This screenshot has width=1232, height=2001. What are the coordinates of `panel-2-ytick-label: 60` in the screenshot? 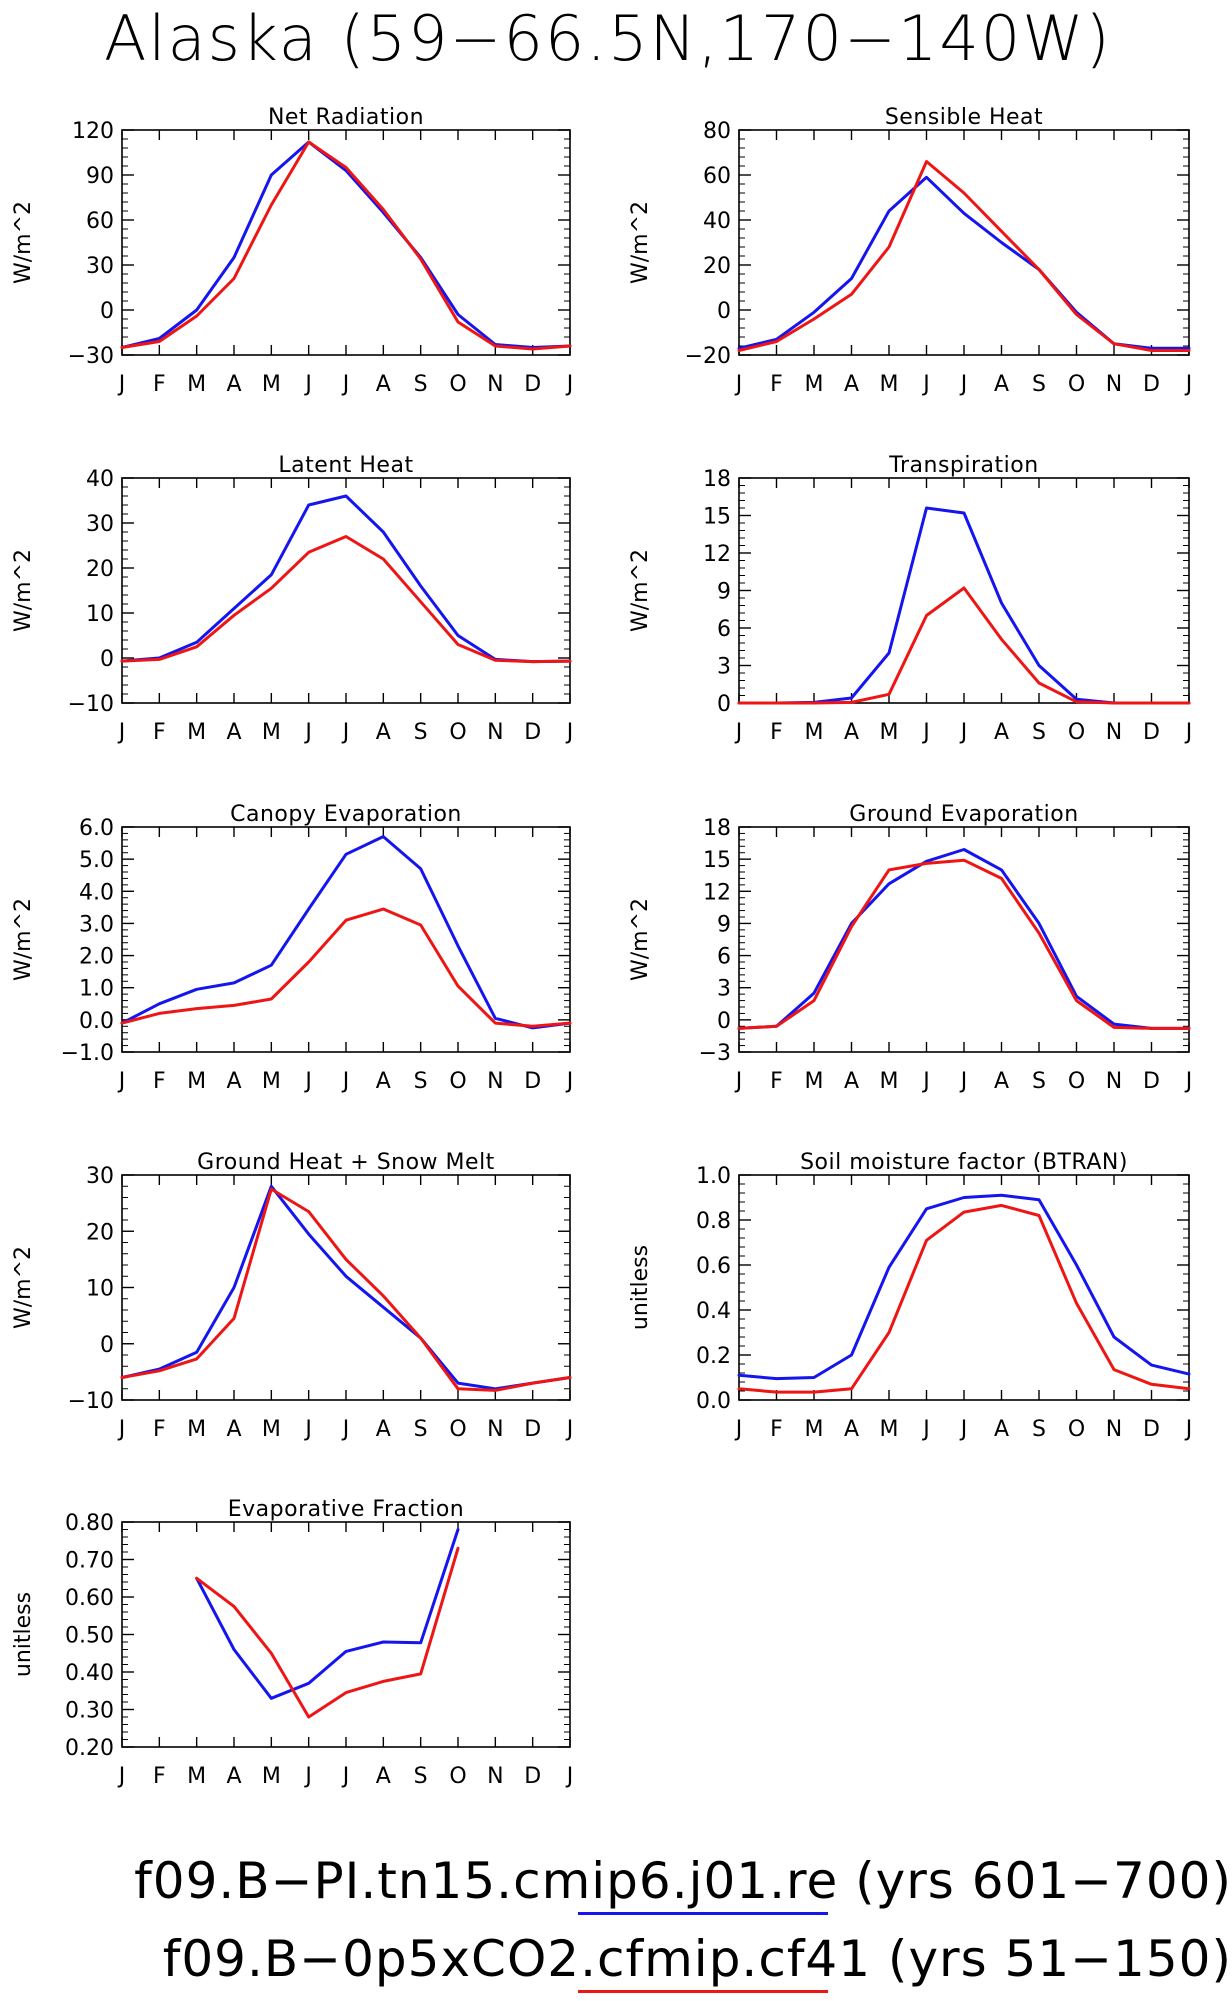 It's located at (717, 176).